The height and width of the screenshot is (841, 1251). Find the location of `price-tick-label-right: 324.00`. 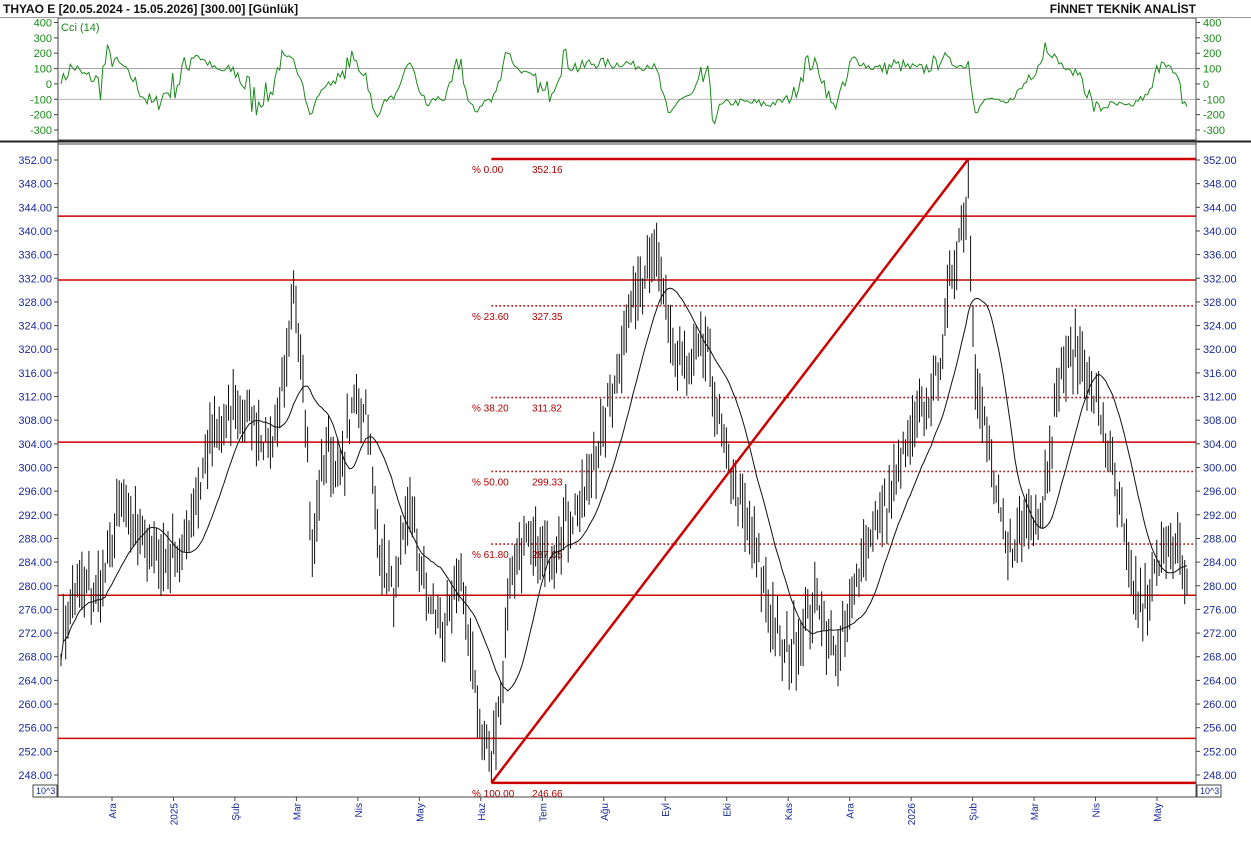

price-tick-label-right: 324.00 is located at coordinates (1220, 327).